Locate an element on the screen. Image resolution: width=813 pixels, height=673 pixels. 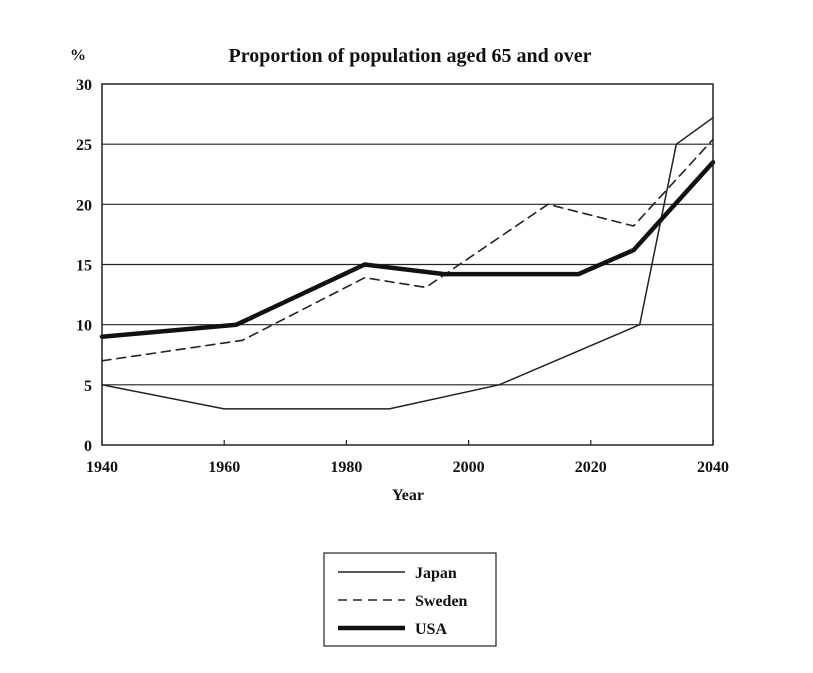
y-tick-label: 20 is located at coordinates (84, 205).